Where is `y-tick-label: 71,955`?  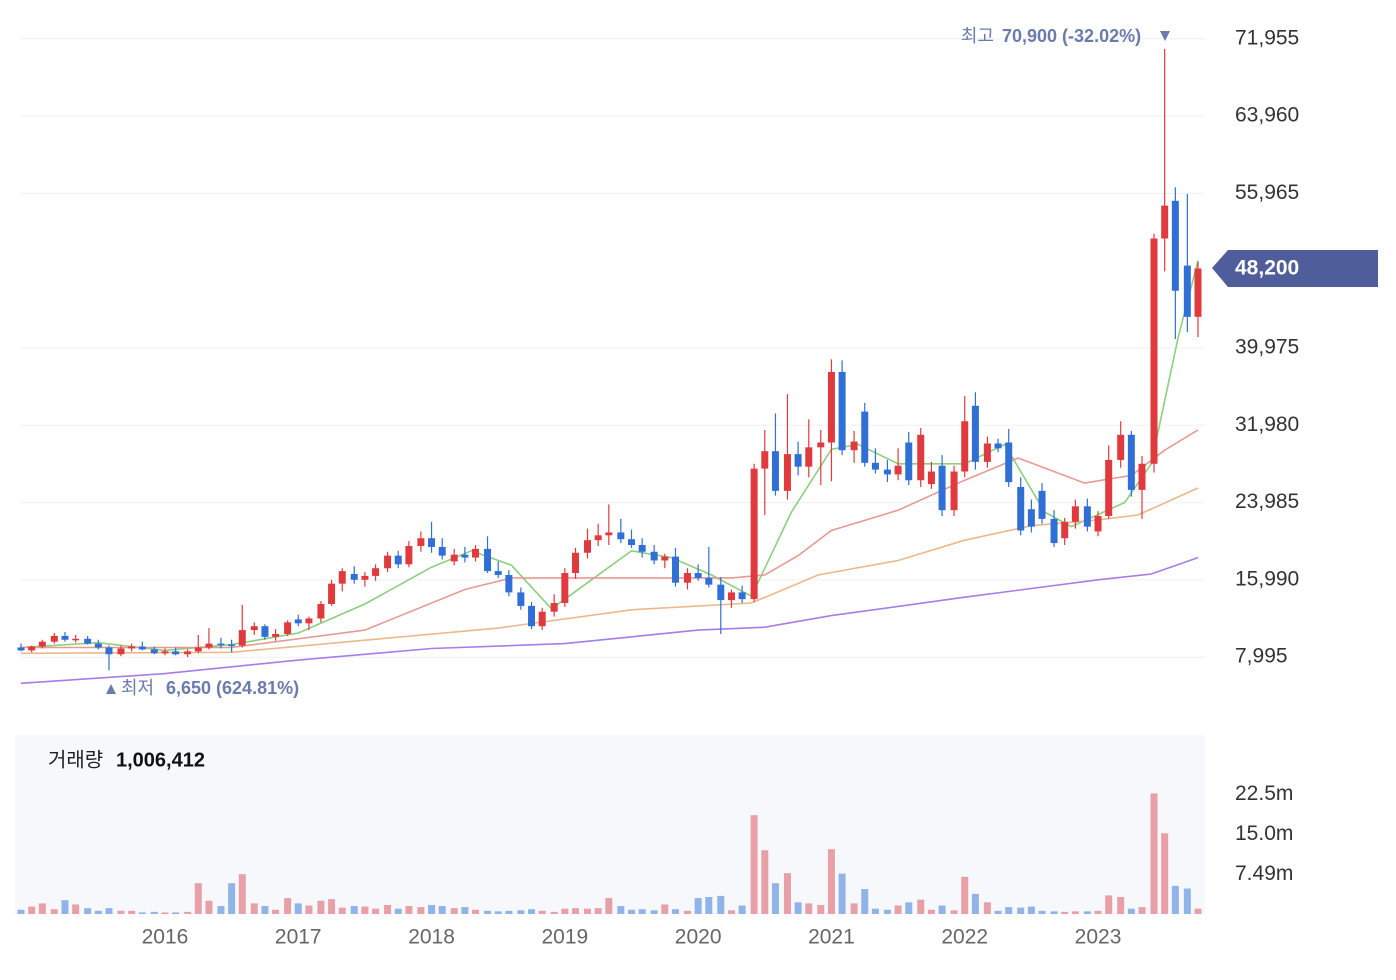
y-tick-label: 71,955 is located at coordinates (1267, 37).